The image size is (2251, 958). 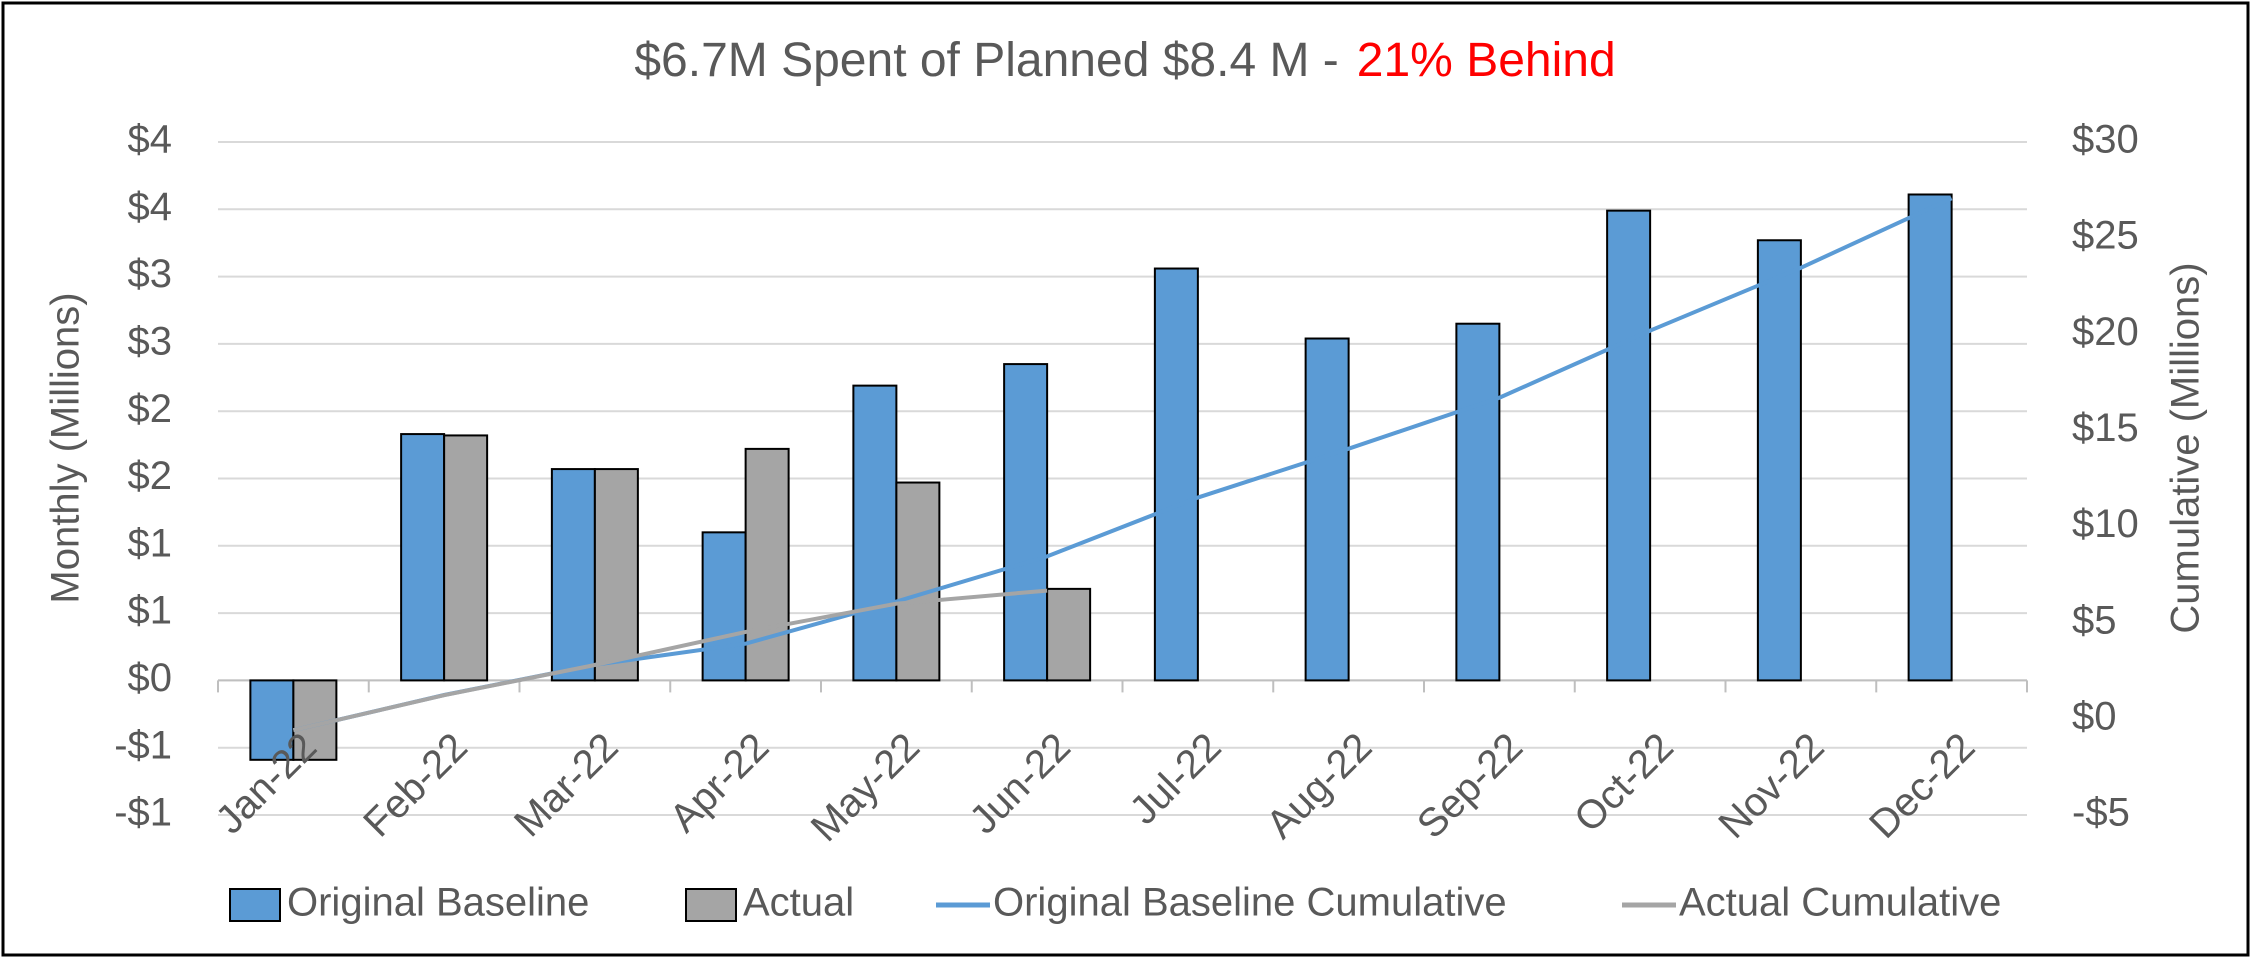 What do you see at coordinates (2094, 716) in the screenshot?
I see `y2-tick-label: $0` at bounding box center [2094, 716].